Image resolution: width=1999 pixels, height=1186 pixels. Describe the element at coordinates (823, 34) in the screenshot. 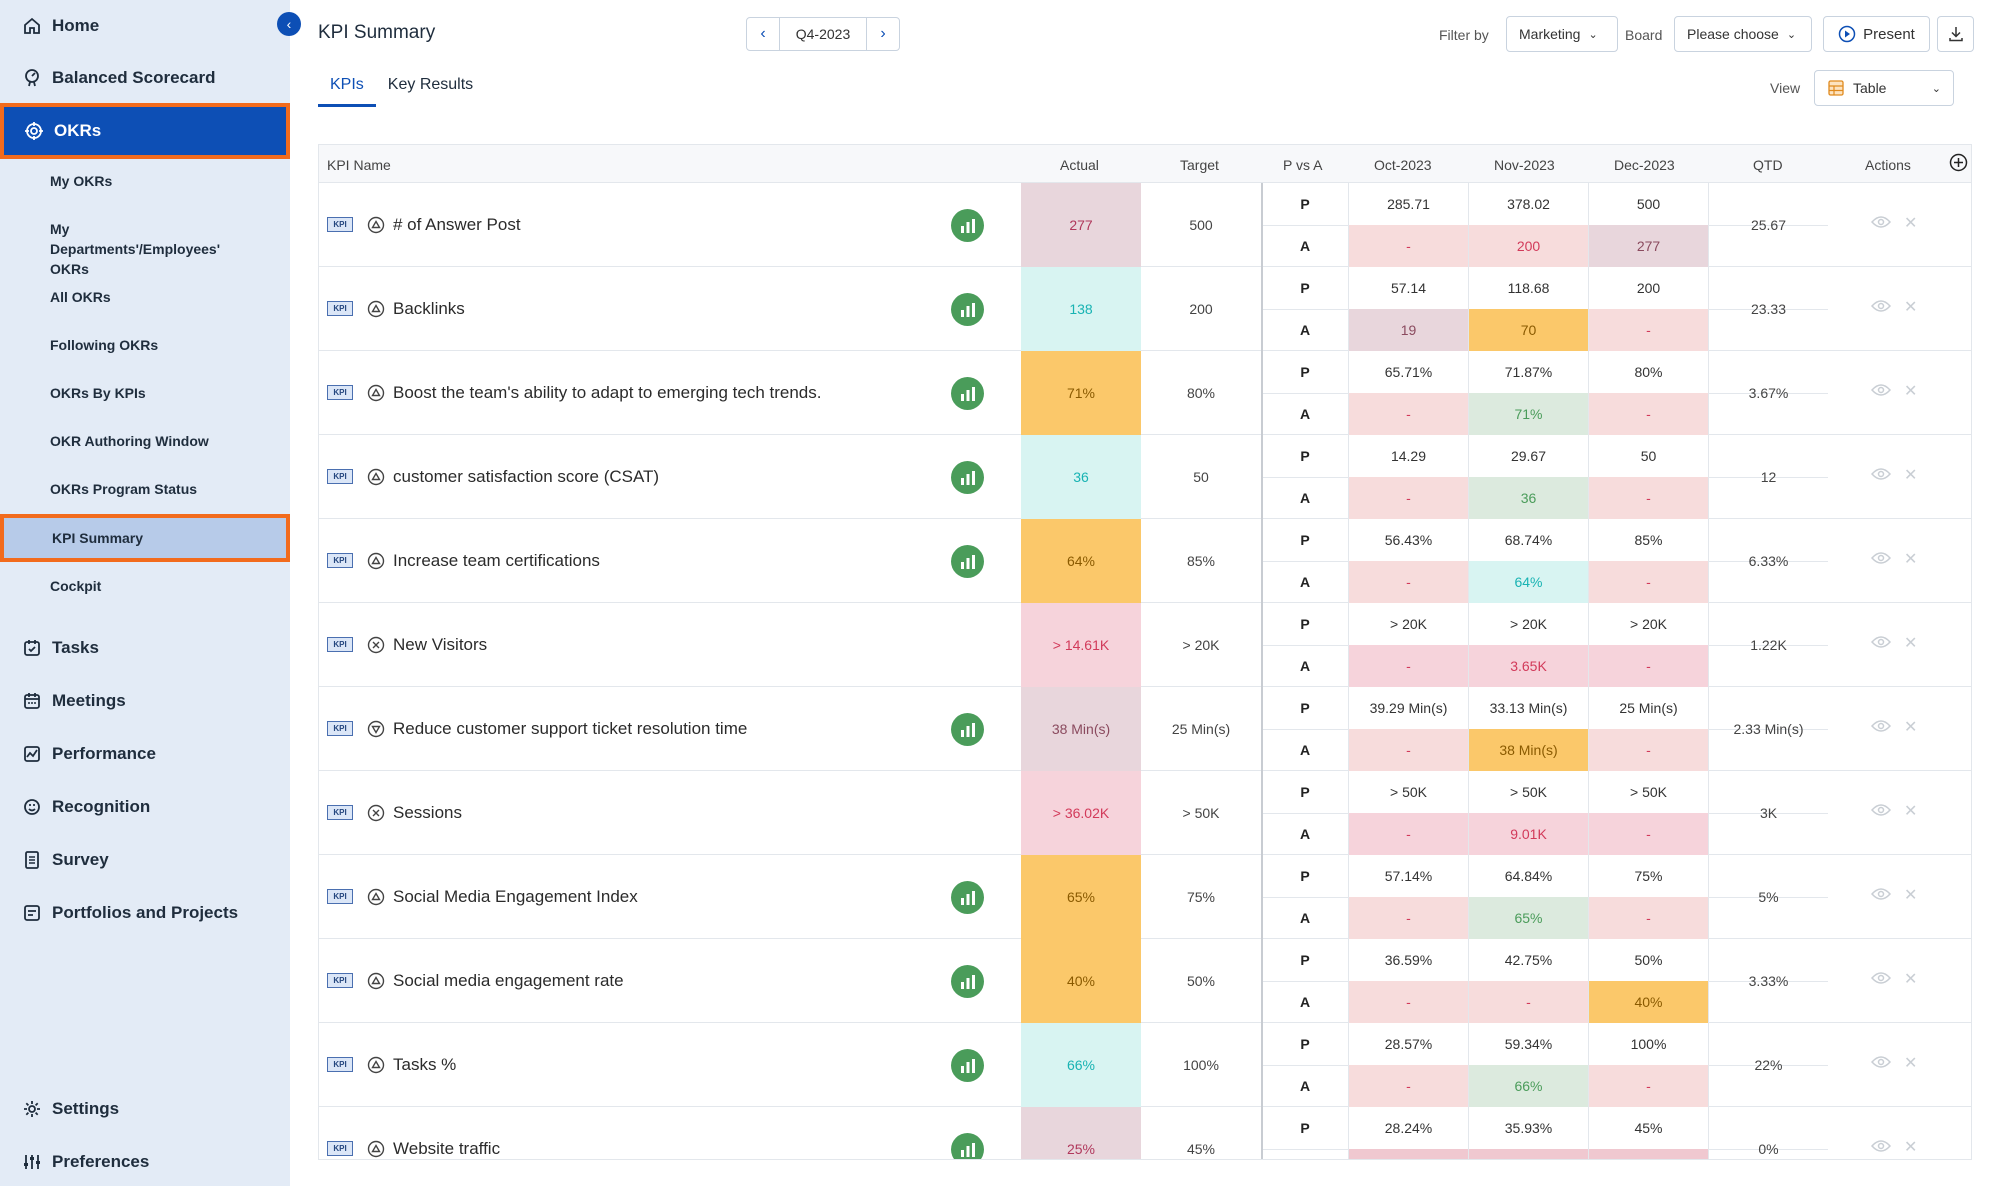

I see `period-value: Q4-2023` at that location.